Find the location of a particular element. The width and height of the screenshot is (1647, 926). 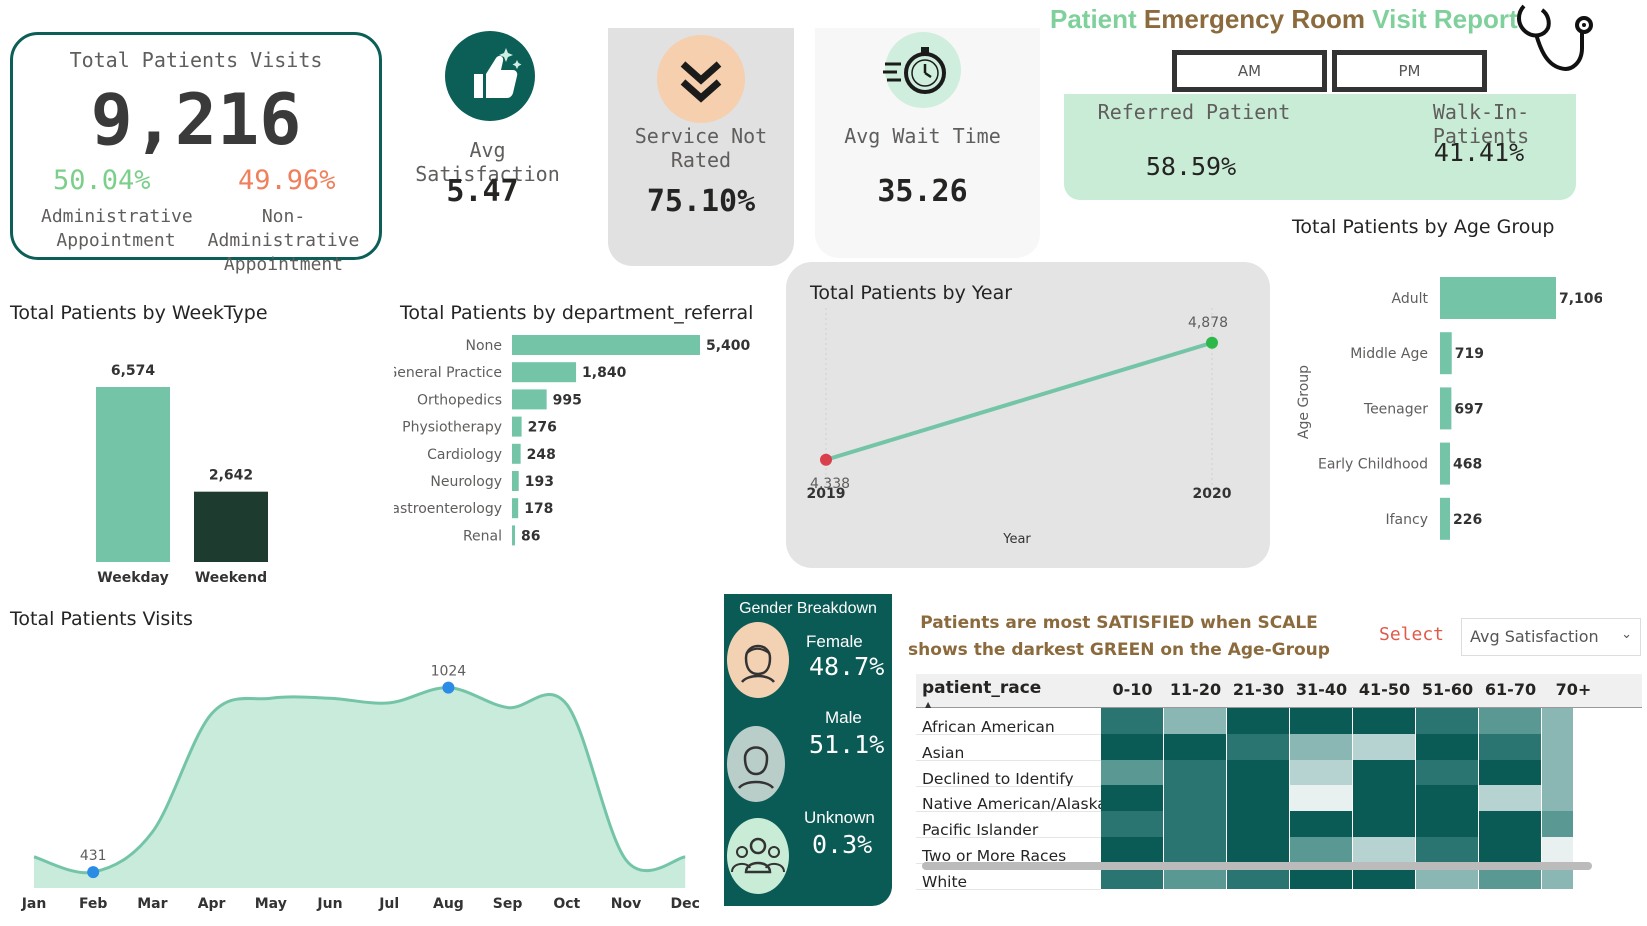

avg-wait-time-value: 35.26 is located at coordinates (922, 191).